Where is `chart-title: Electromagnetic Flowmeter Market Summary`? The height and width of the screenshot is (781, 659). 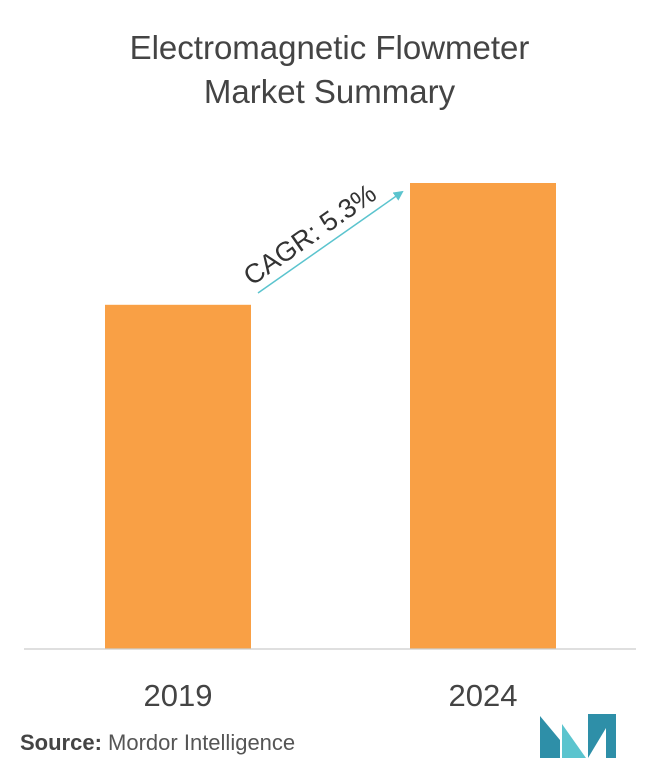 chart-title: Electromagnetic Flowmeter Market Summary is located at coordinates (329, 70).